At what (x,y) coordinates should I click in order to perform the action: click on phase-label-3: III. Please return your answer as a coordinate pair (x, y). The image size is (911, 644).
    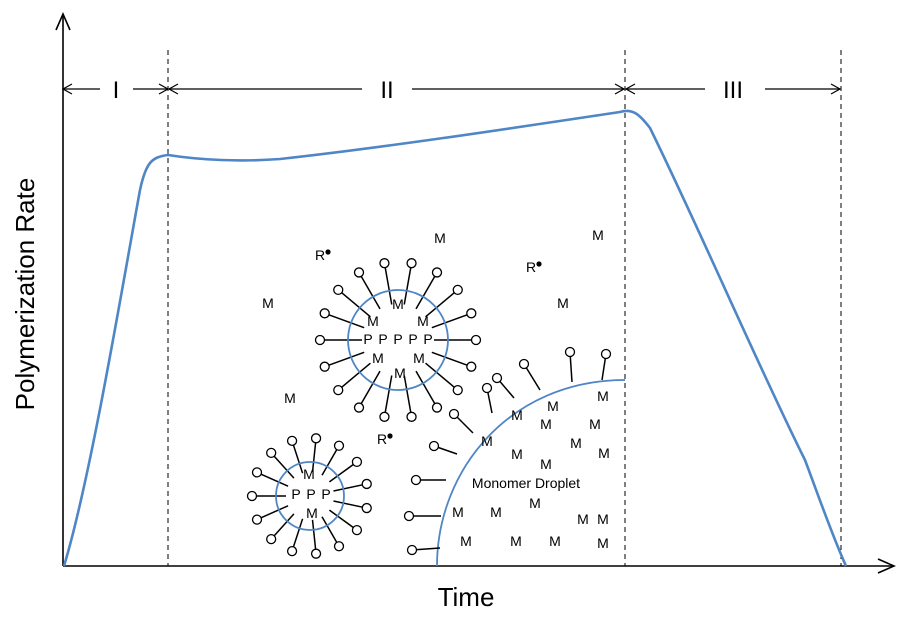
    Looking at the image, I should click on (733, 90).